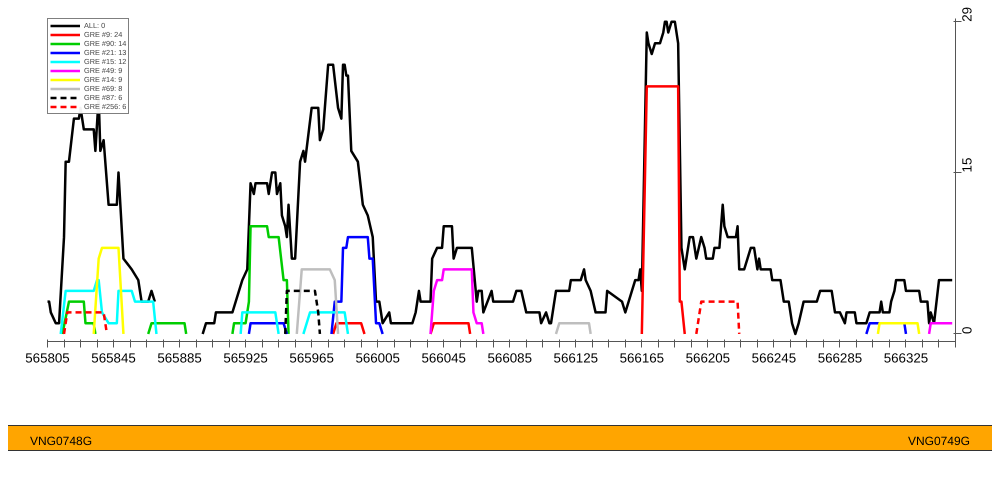 The height and width of the screenshot is (500, 1000). What do you see at coordinates (576, 358) in the screenshot?
I see `x-tick-label: 566125` at bounding box center [576, 358].